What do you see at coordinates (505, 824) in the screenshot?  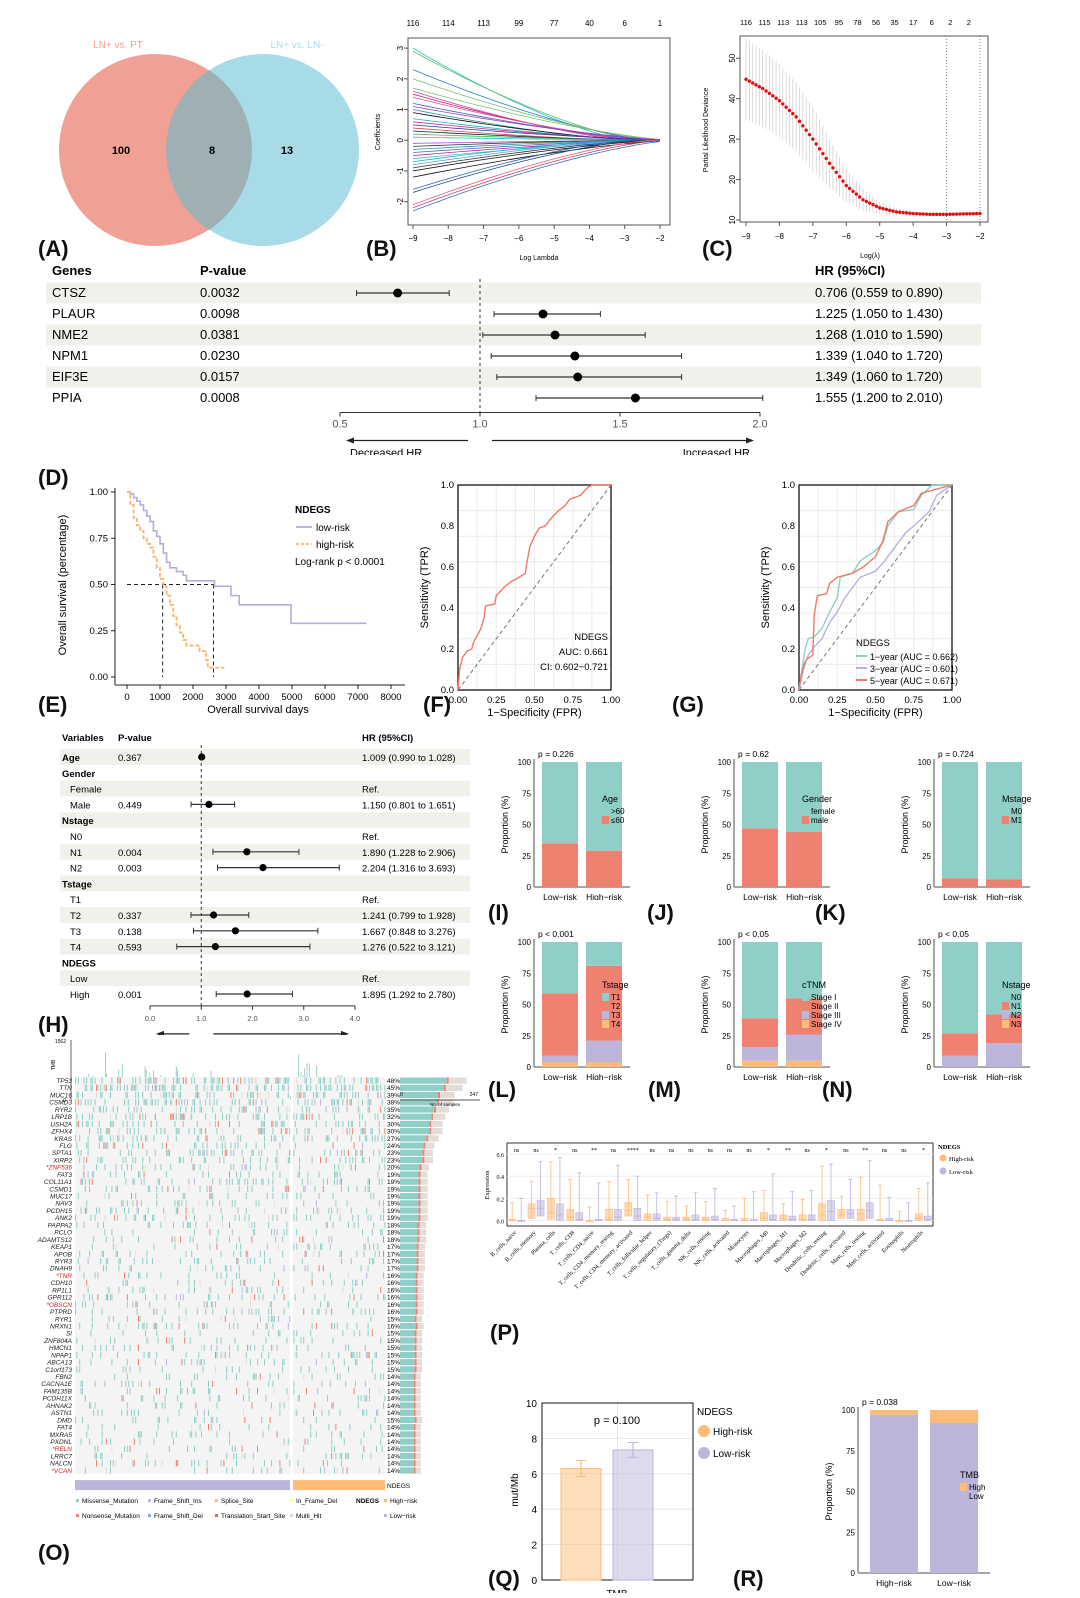 I see `y-axis-label: Proportion (%)` at bounding box center [505, 824].